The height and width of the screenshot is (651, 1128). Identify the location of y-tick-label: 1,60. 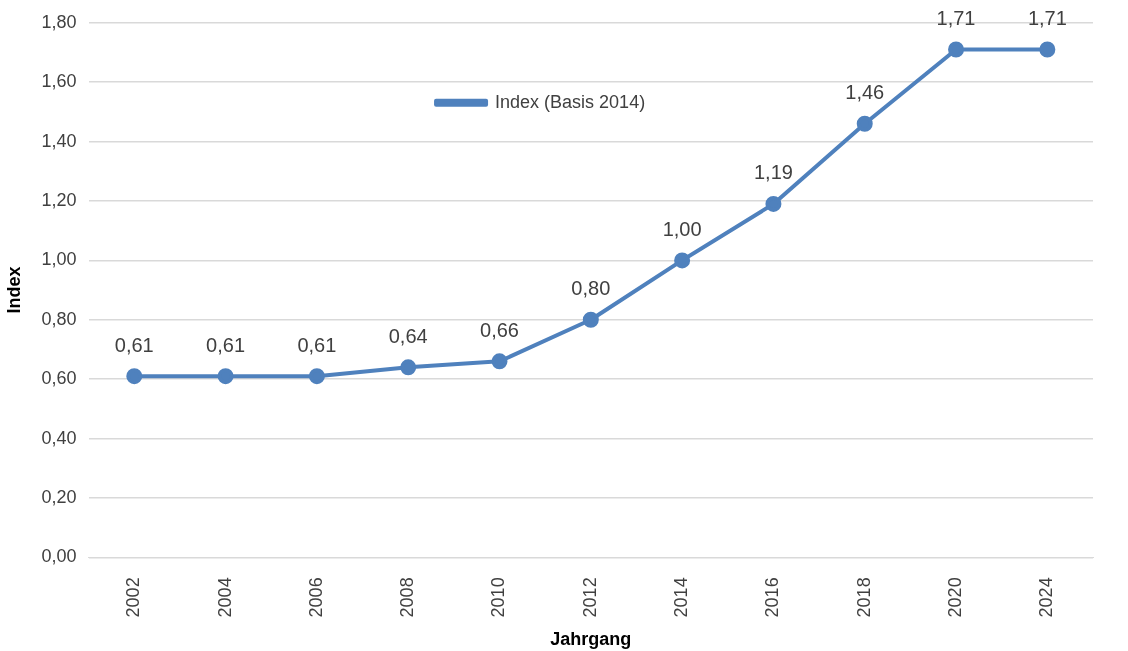
(59, 81).